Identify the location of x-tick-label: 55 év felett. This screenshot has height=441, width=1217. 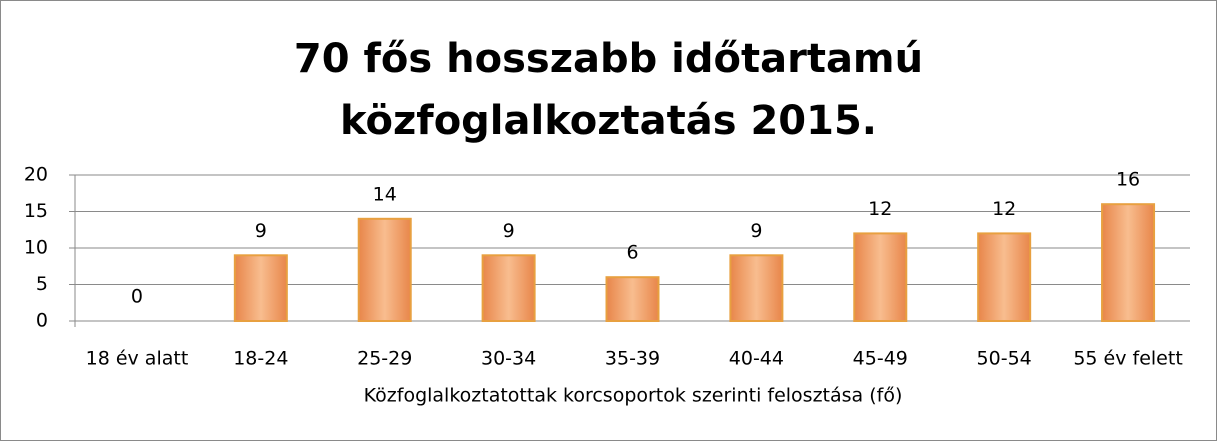
(1127, 359).